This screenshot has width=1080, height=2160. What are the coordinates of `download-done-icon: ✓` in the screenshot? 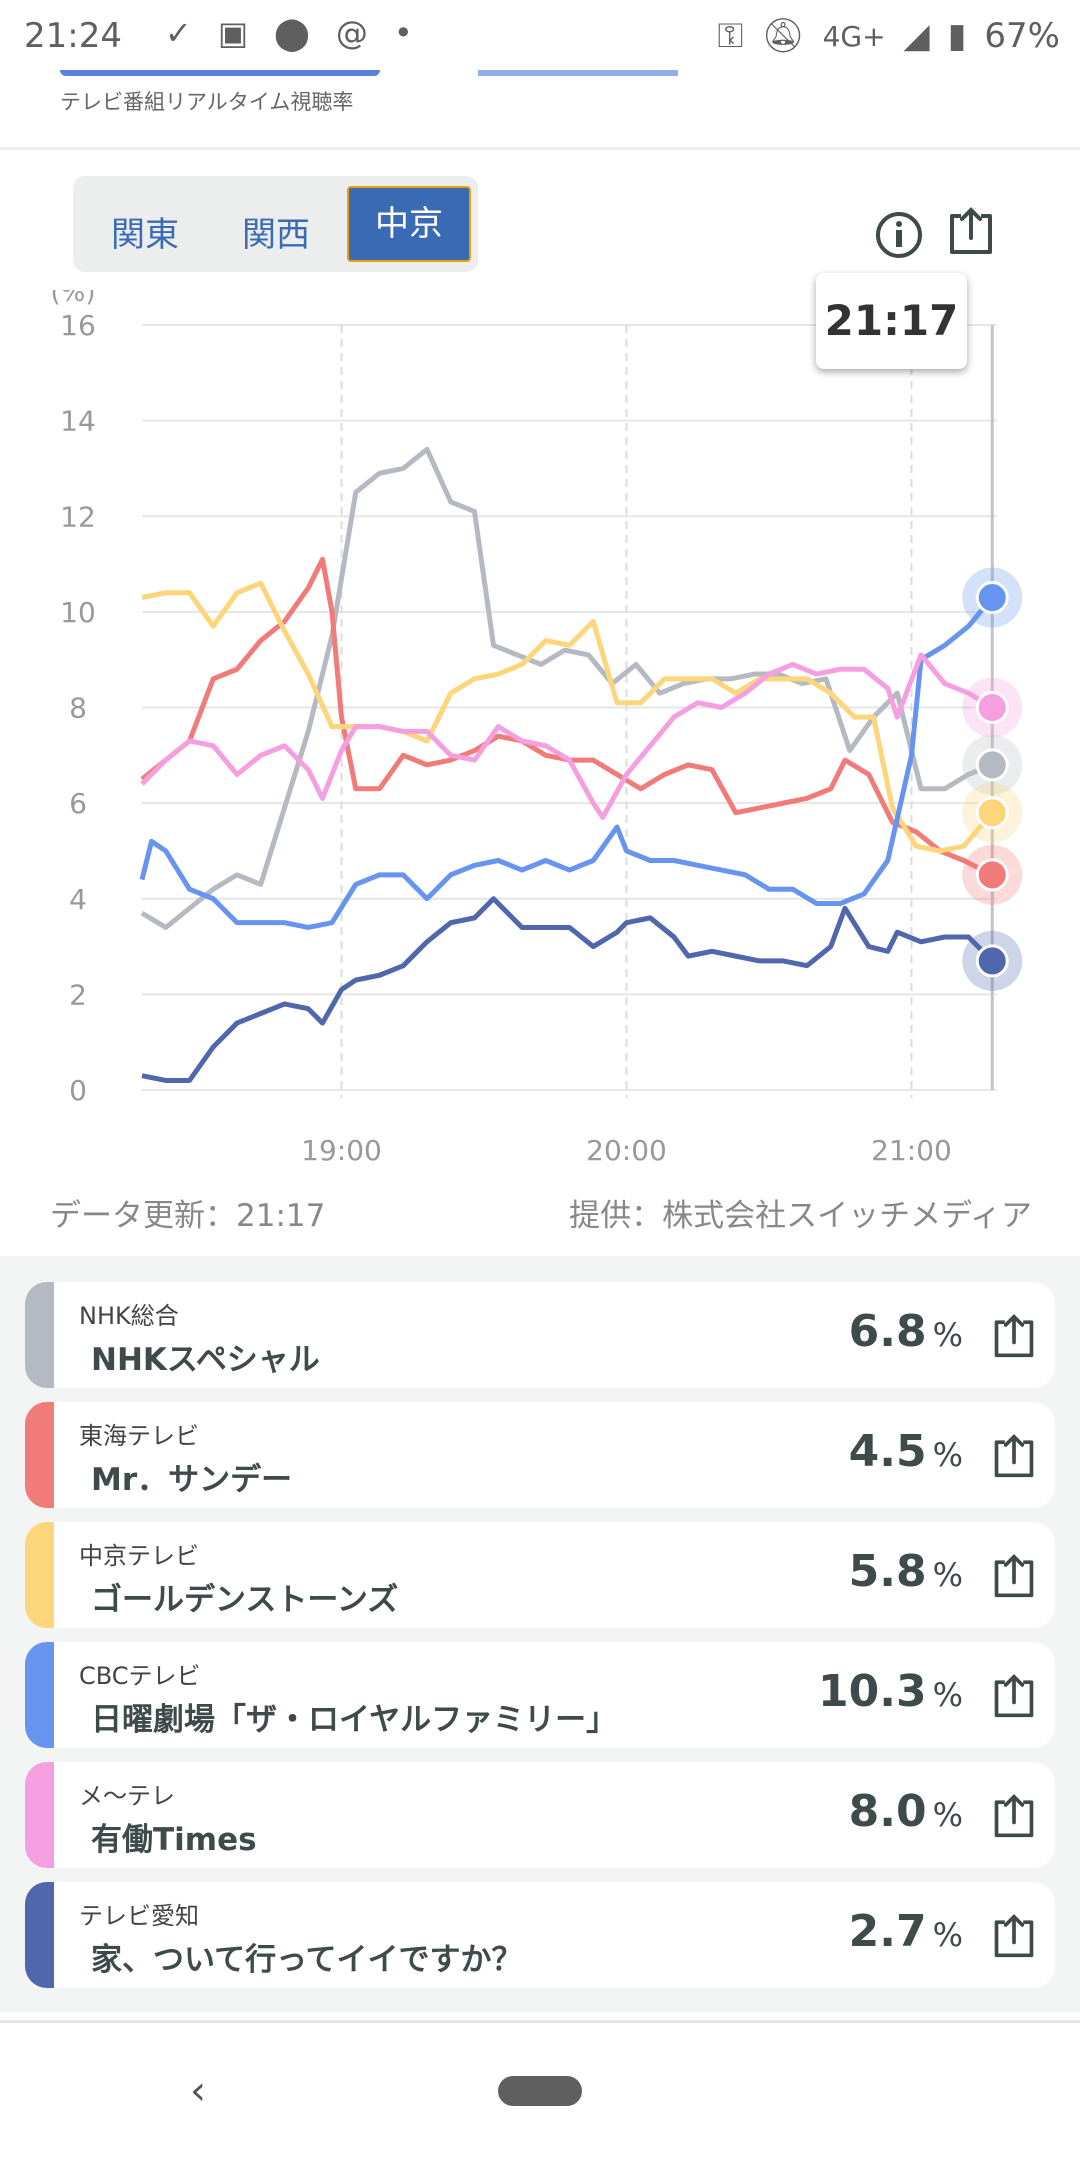 It's located at (178, 33).